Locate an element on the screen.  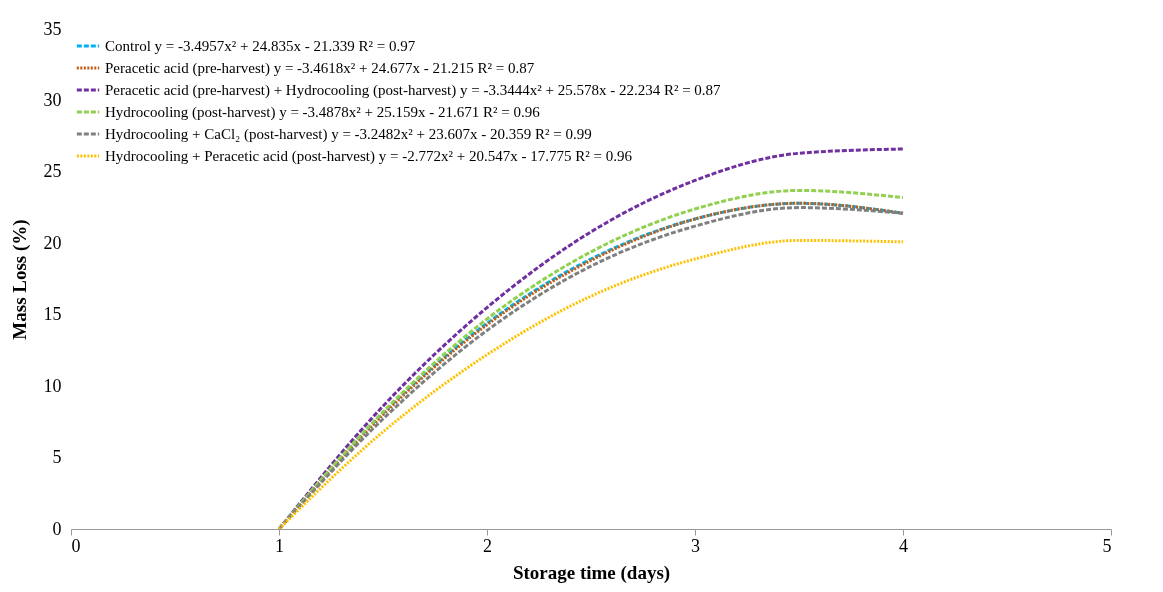
legend-label: Control y = -3.4957x² + 24.835x - 21.339 R² = 0.97 is located at coordinates (260, 46).